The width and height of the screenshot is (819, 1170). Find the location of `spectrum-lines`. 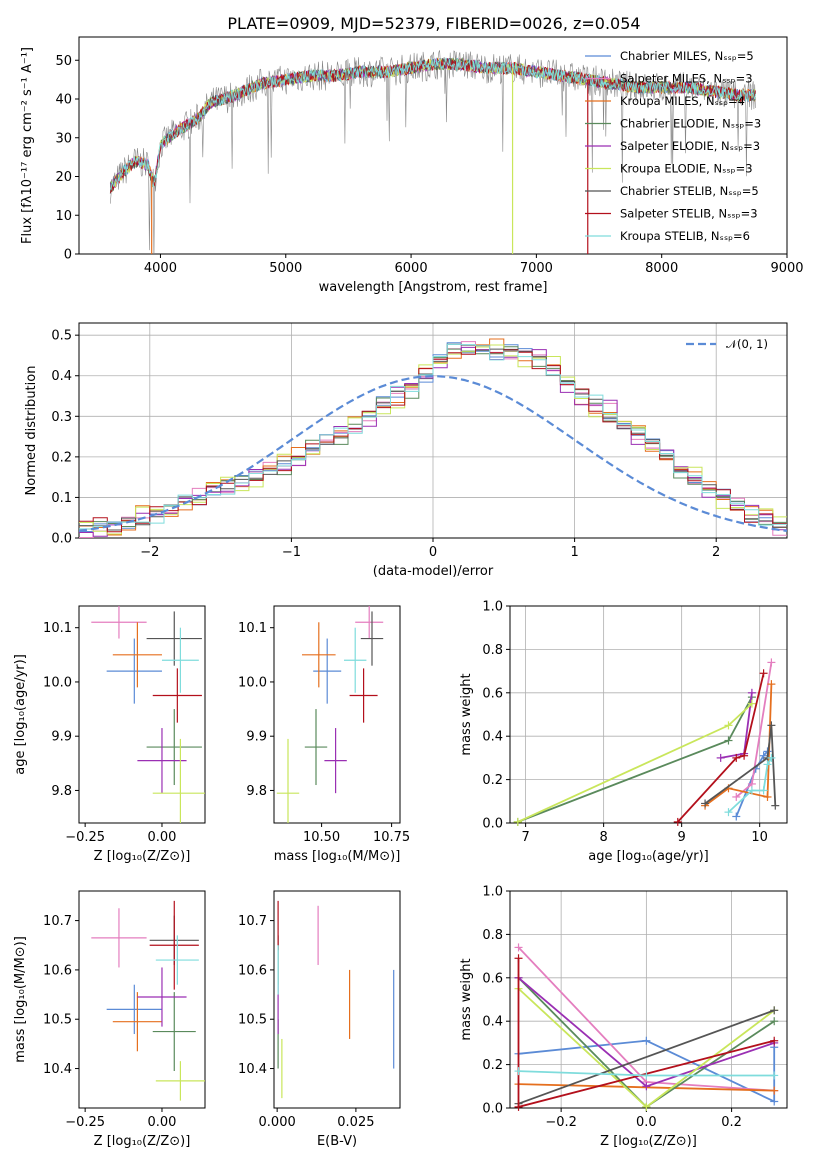

spectrum-lines is located at coordinates (432, 152).